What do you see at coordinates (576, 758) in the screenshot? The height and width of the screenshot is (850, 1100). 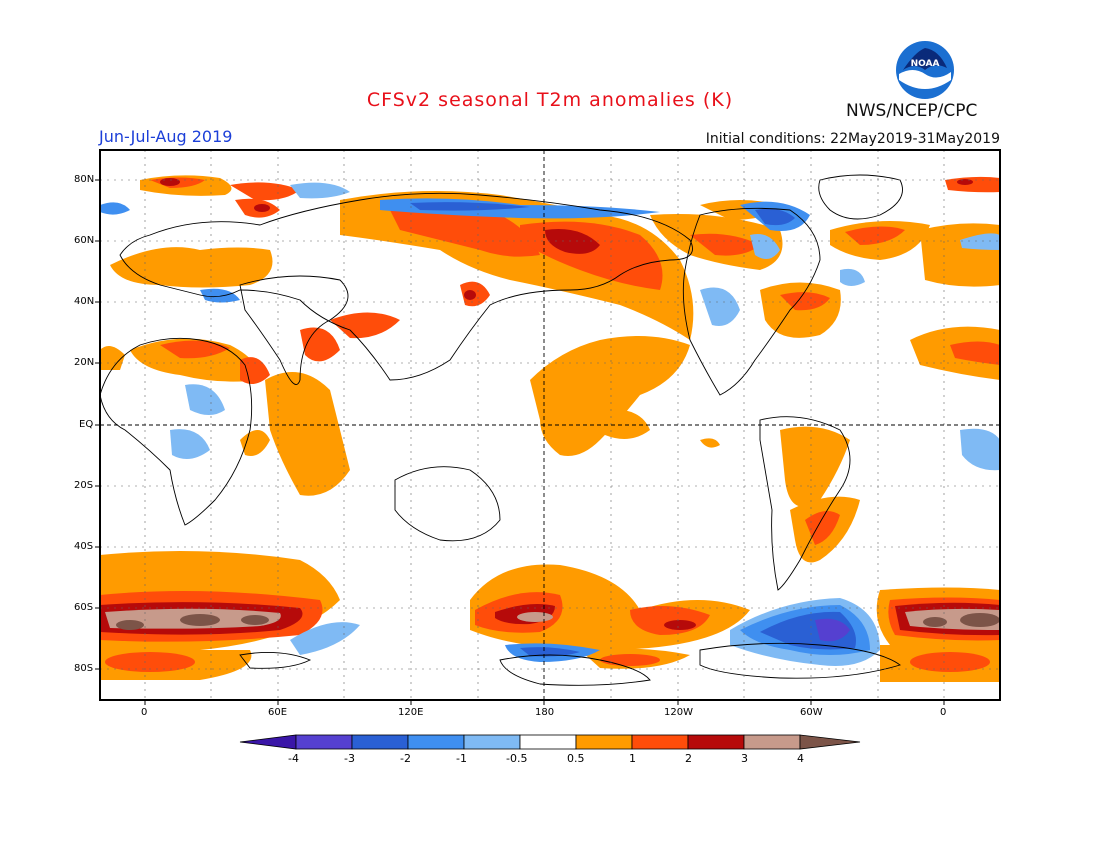 I see `colorbar-label: 0.5` at bounding box center [576, 758].